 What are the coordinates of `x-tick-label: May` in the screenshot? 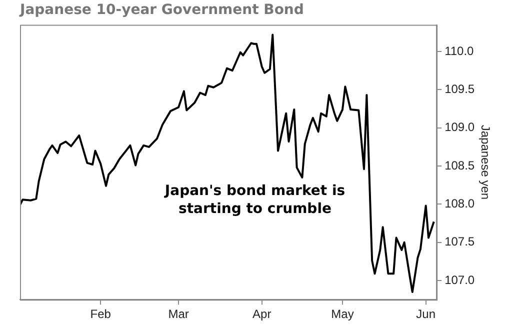 It's located at (342, 314).